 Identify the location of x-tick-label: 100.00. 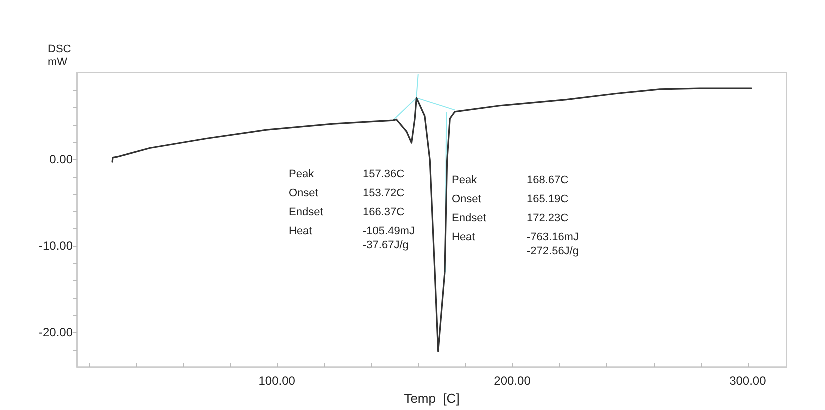
(277, 381).